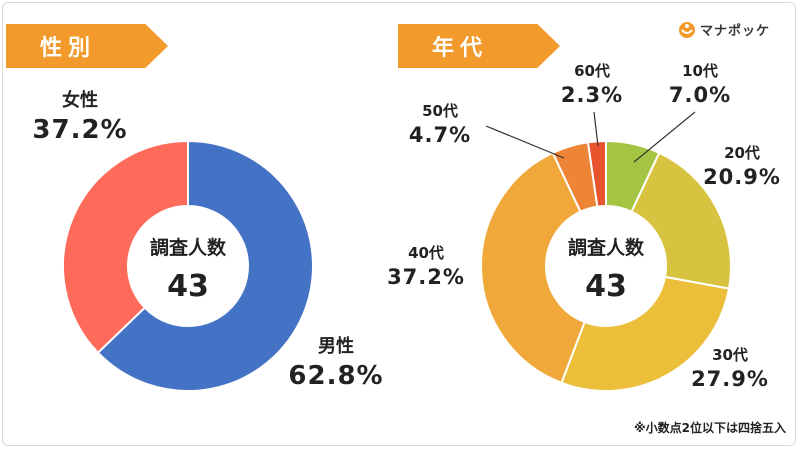 This screenshot has width=800, height=450. Describe the element at coordinates (79, 130) in the screenshot. I see `gender-label-value-1: 37.2%` at that location.